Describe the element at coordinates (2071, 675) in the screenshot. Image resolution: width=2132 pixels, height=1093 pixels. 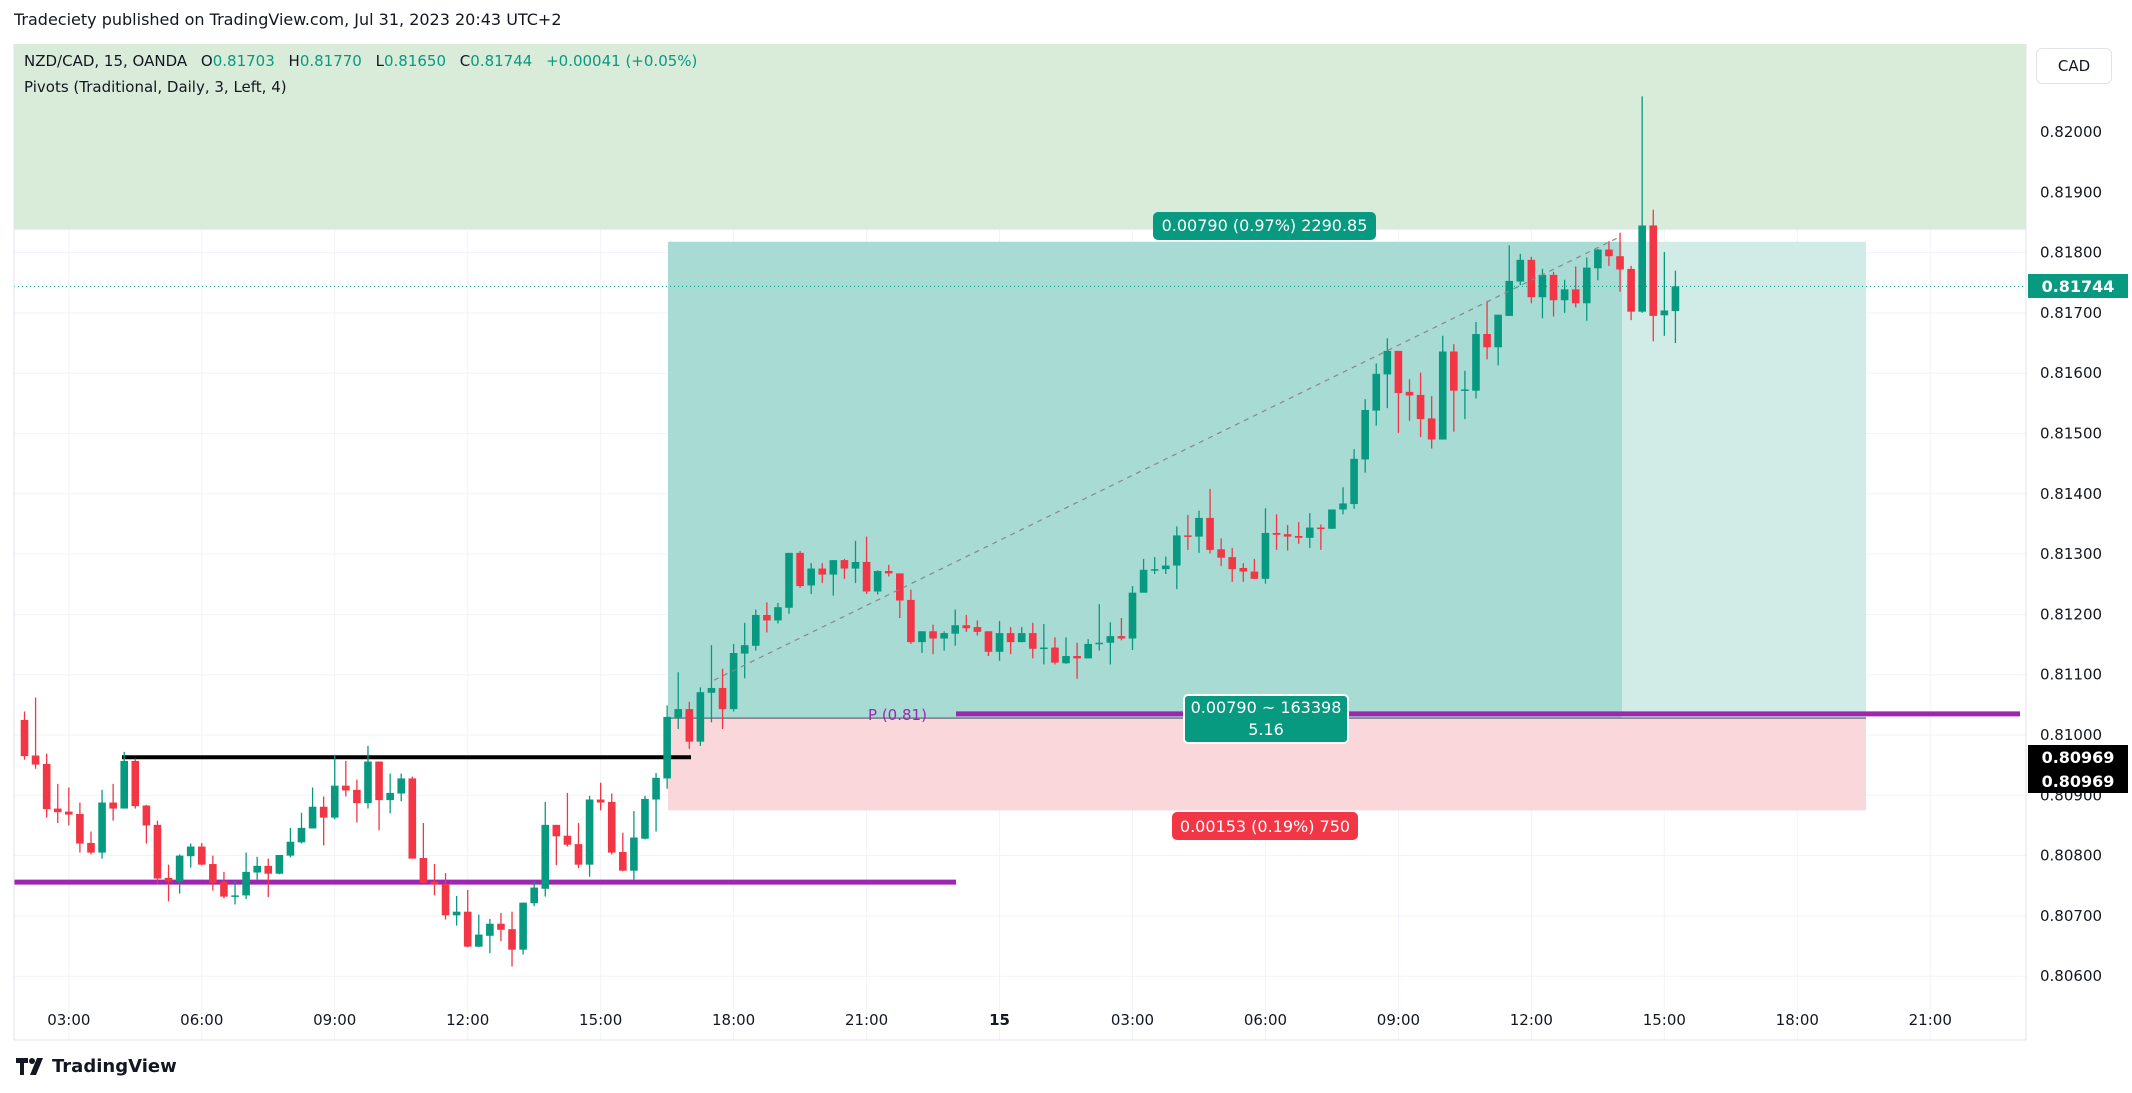
I see `price-tick-label: 0.81100` at that location.